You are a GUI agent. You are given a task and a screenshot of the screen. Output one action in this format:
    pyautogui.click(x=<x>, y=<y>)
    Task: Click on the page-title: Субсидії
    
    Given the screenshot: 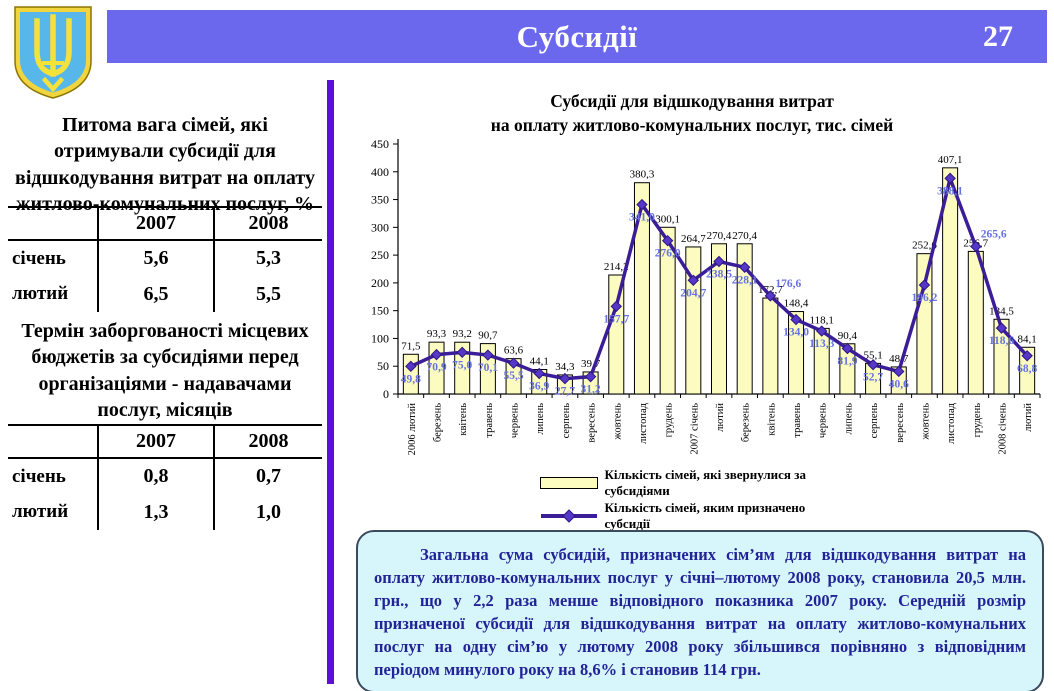 What is the action you would take?
    pyautogui.click(x=577, y=36)
    